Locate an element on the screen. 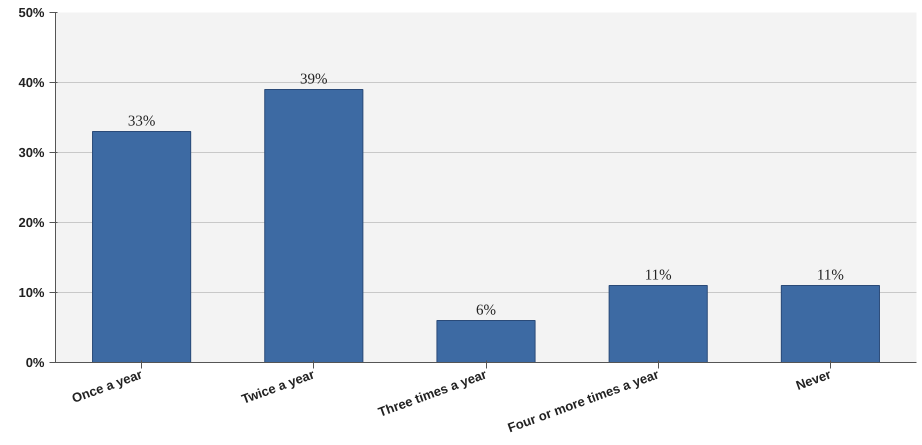 The height and width of the screenshot is (445, 922). y-tick-label: 40% is located at coordinates (31, 82).